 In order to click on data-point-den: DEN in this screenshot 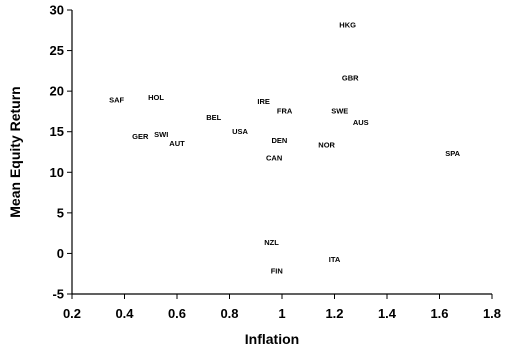, I will do `click(279, 140)`.